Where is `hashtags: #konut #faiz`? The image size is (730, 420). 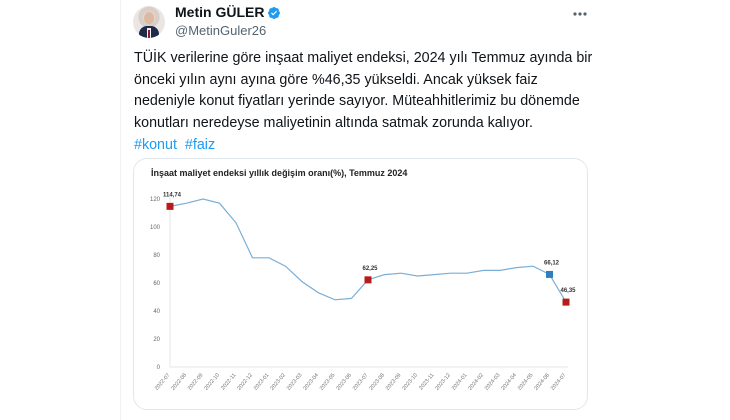 hashtags: #konut #faiz is located at coordinates (364, 146).